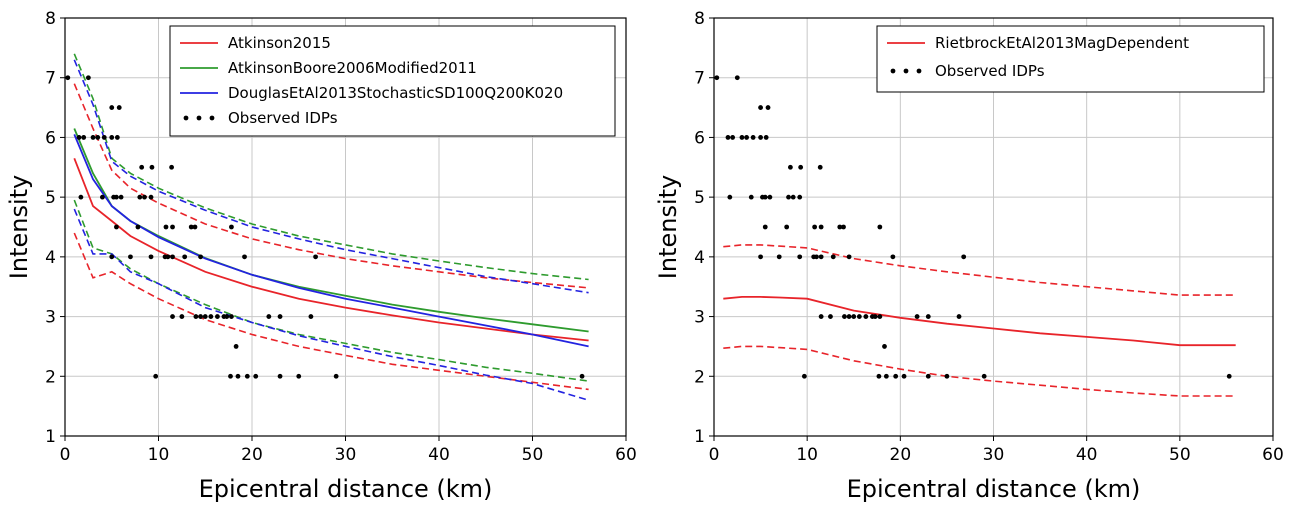 This screenshot has width=1298, height=509. Describe the element at coordinates (50, 318) in the screenshot. I see `y-tick-label: 3` at that location.